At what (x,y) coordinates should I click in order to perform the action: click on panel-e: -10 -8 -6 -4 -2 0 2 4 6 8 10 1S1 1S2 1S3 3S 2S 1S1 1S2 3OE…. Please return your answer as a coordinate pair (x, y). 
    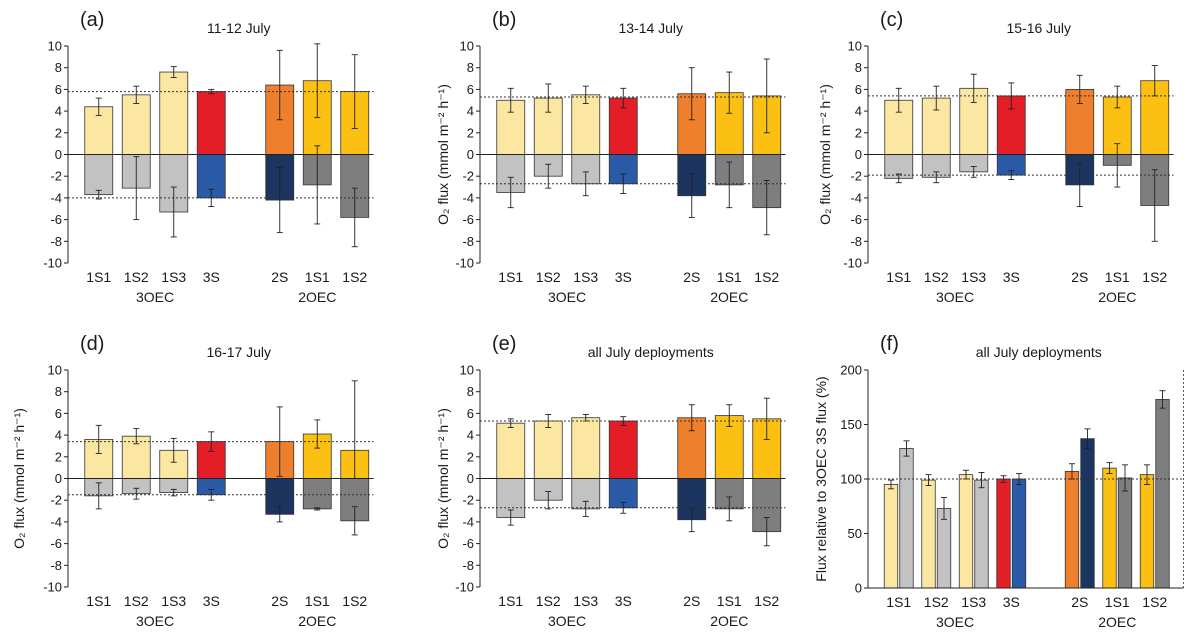
    Looking at the image, I should click on (610, 481).